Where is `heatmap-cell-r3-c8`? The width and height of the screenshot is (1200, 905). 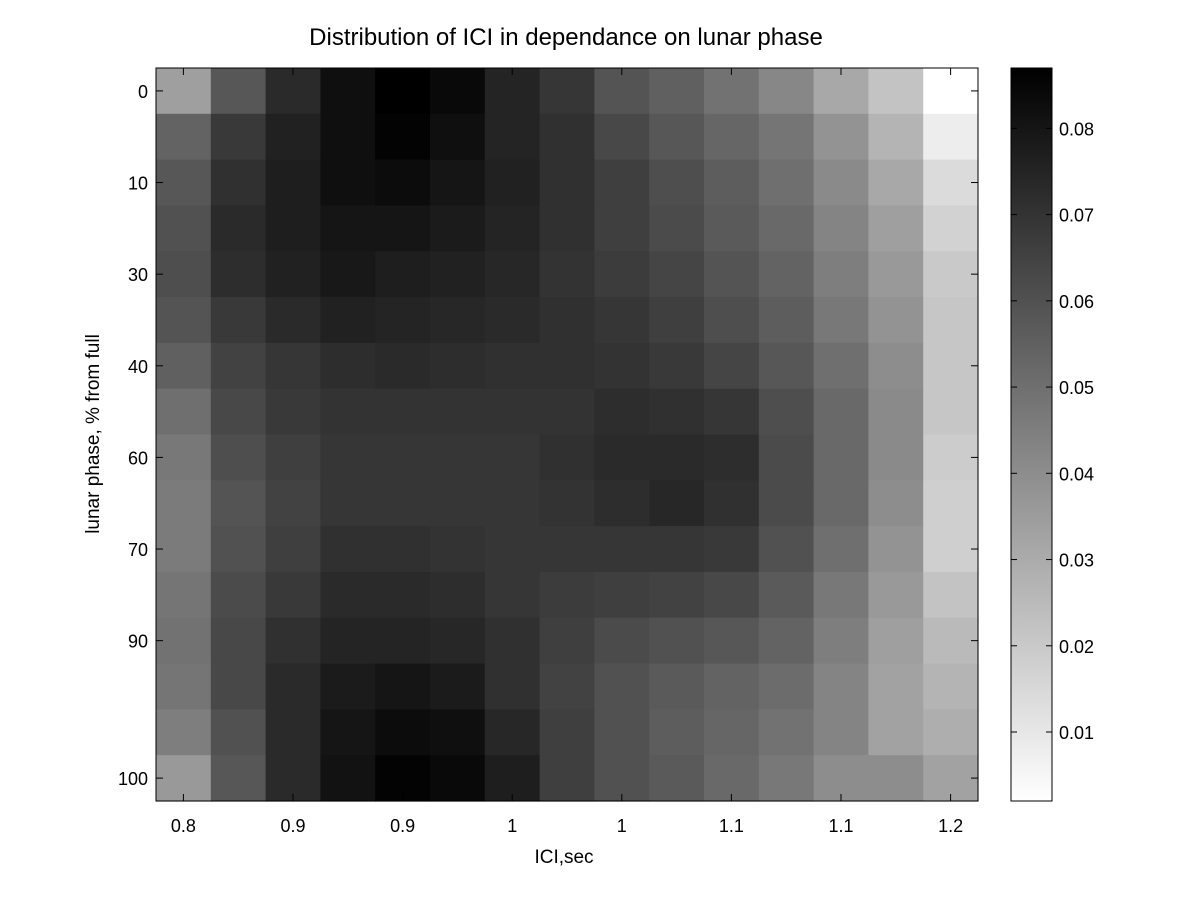
heatmap-cell-r3-c8 is located at coordinates (622, 228).